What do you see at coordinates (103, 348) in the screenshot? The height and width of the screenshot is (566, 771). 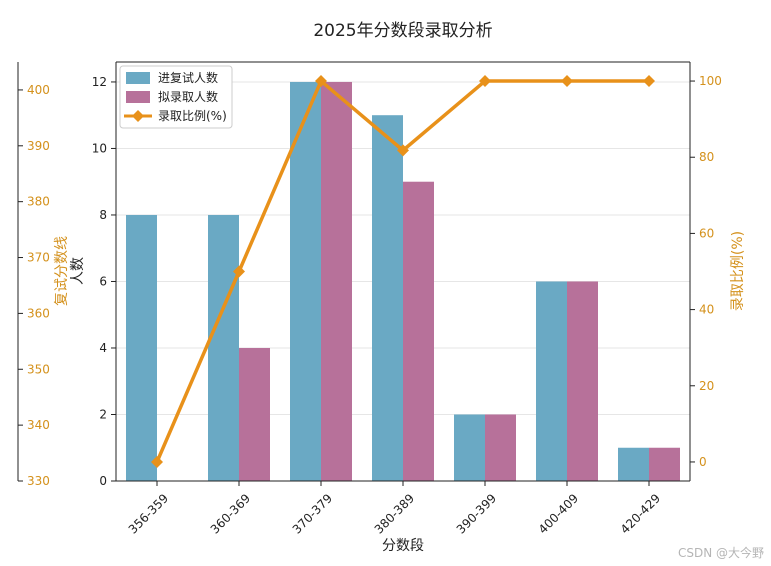 I see `y-tick-label: 4` at bounding box center [103, 348].